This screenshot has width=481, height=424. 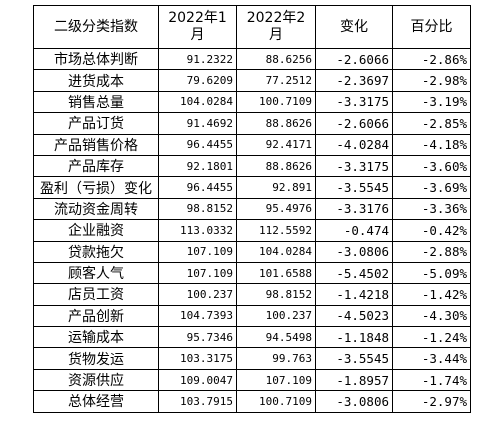 What do you see at coordinates (197, 27) in the screenshot?
I see `header-cell: 2022年1月` at bounding box center [197, 27].